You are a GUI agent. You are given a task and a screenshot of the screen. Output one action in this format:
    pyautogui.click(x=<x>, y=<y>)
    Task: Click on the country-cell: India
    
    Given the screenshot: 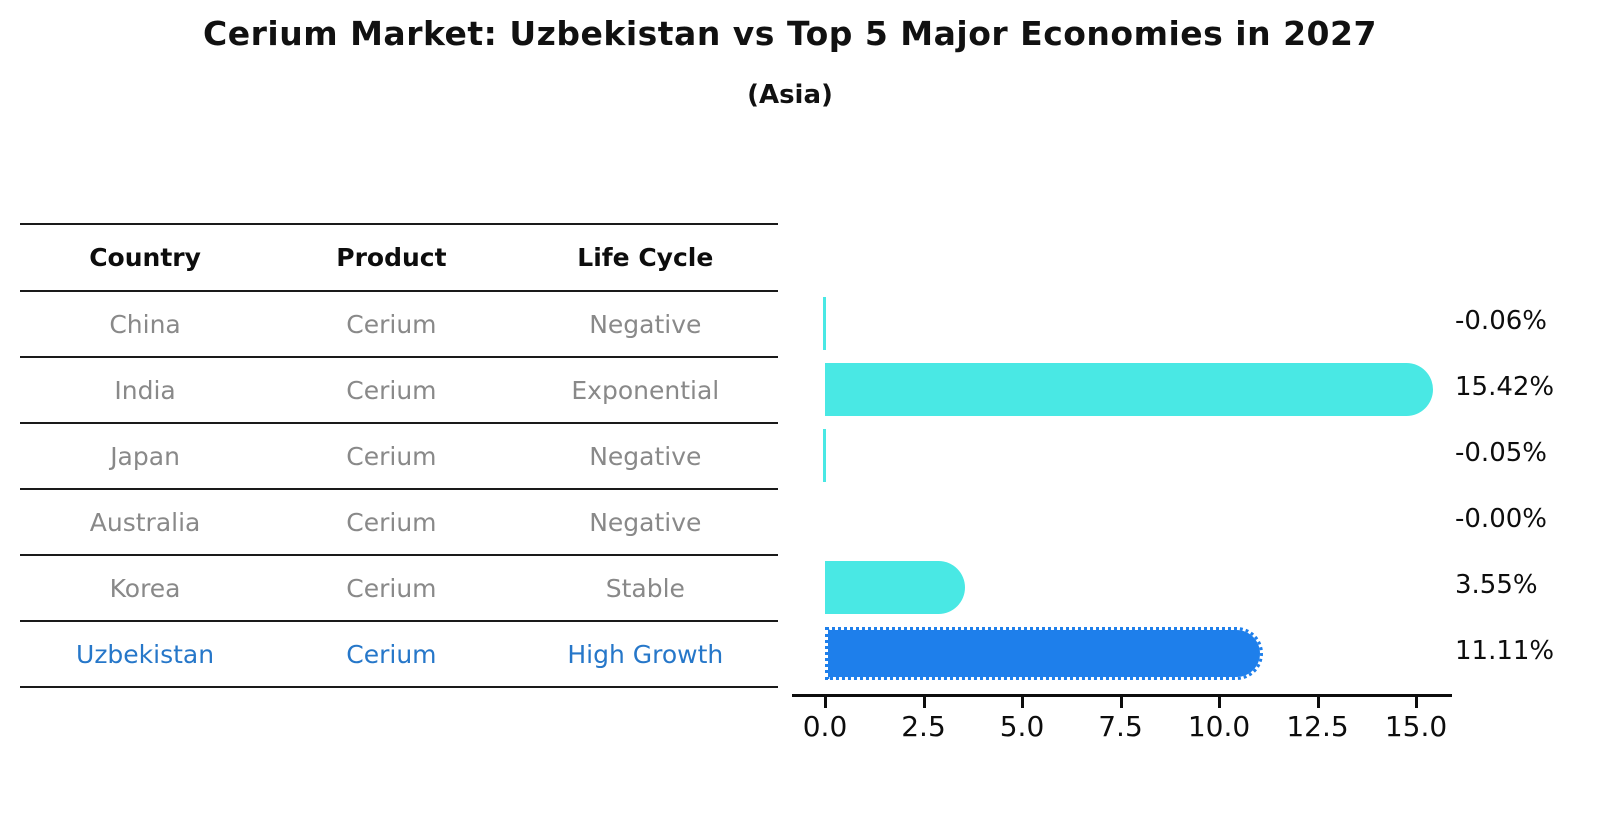 What is the action you would take?
    pyautogui.click(x=145, y=390)
    